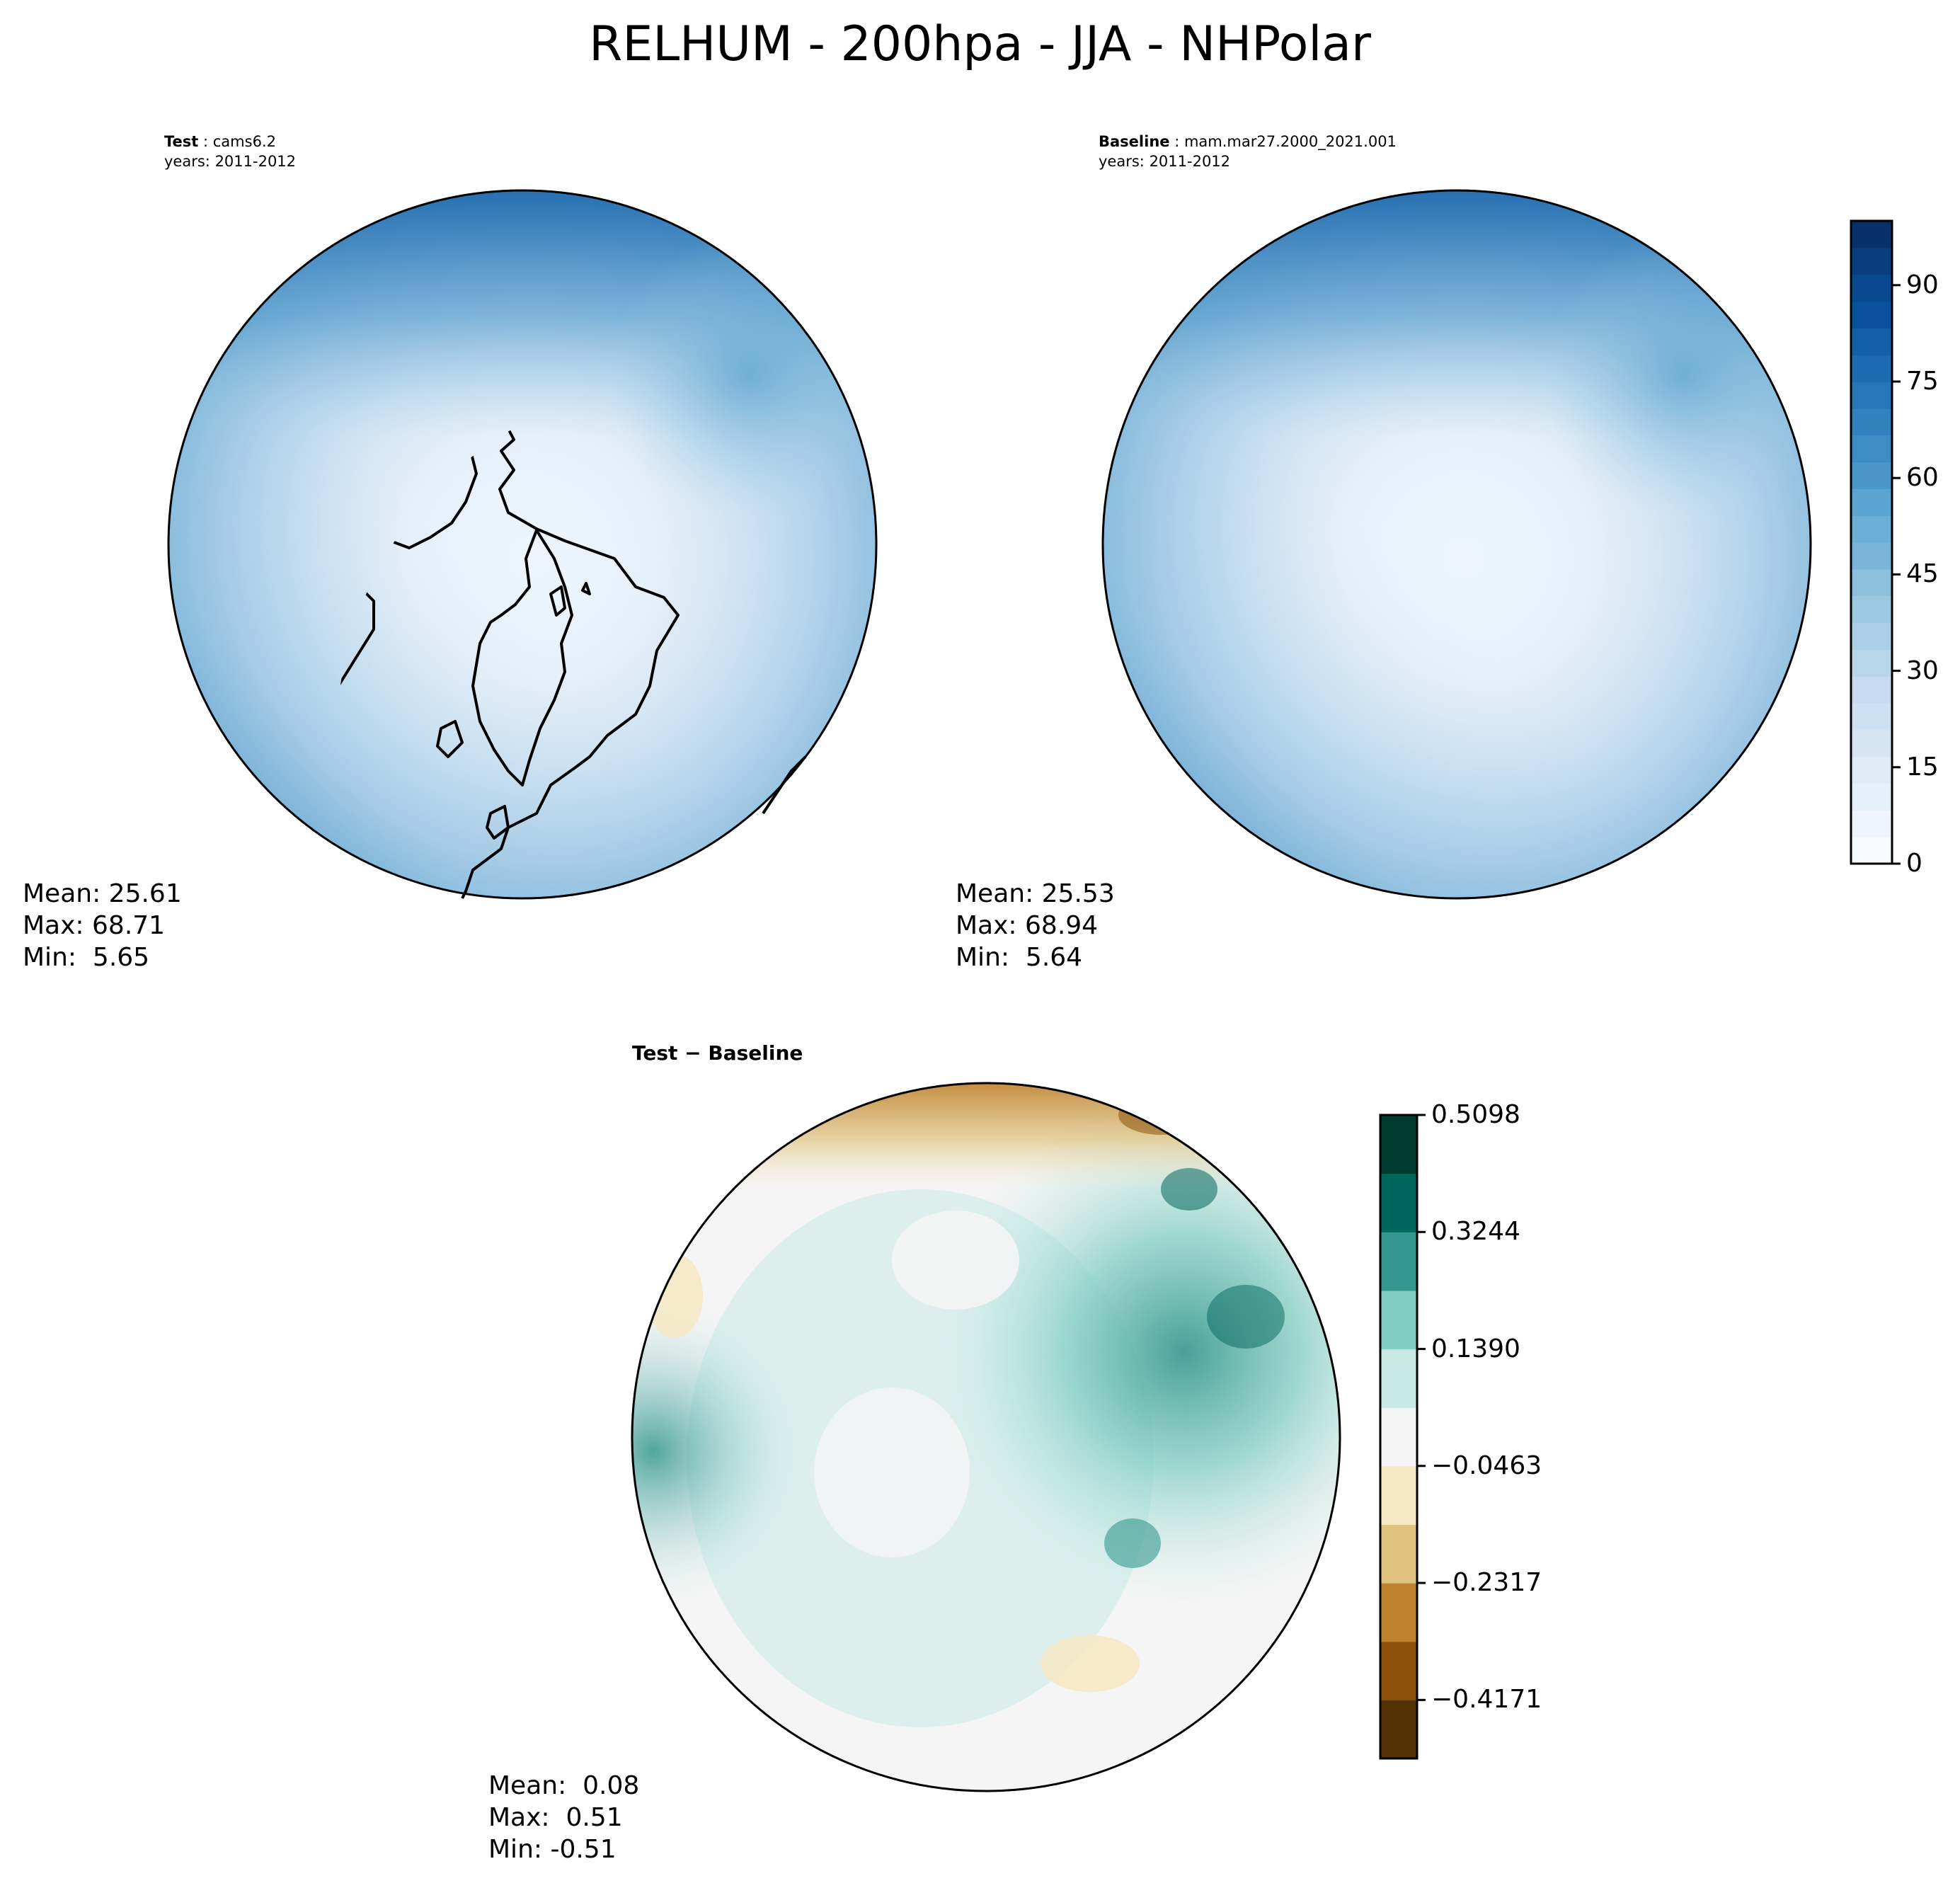 The height and width of the screenshot is (1888, 1960). I want to click on baseline-max: 68.94, so click(1062, 926).